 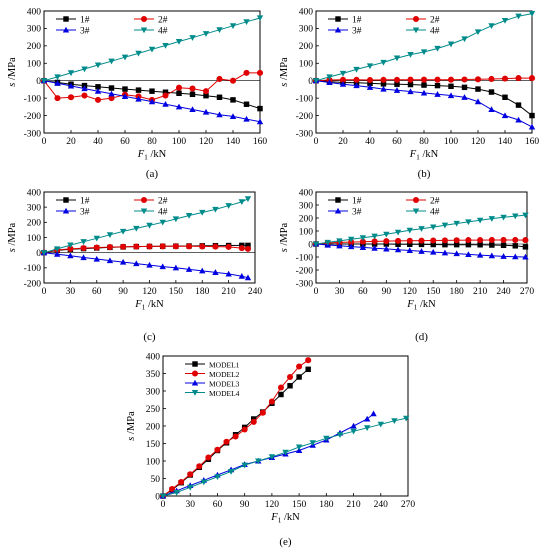 I want to click on y-tick-label: -100, so click(x=33, y=269).